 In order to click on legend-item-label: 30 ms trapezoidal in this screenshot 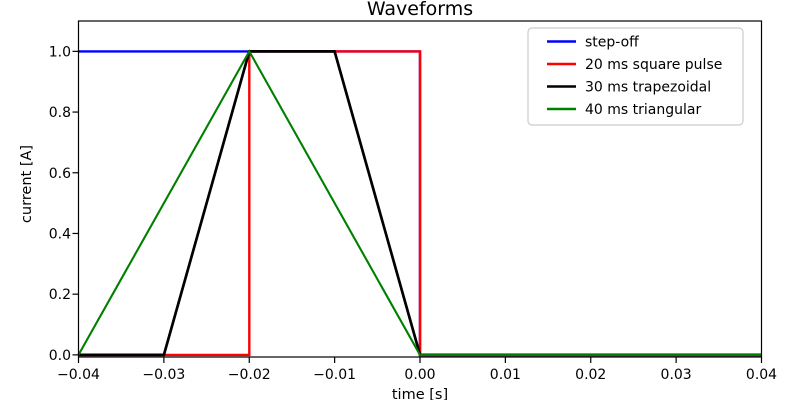, I will do `click(648, 88)`.